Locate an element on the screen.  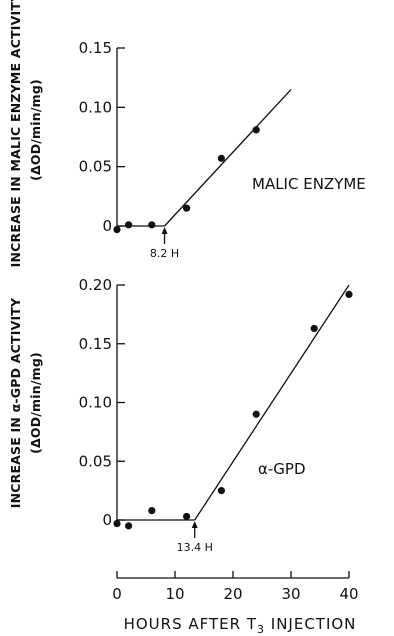
malic-y-tick-label: 0.15 is located at coordinates (95, 48).